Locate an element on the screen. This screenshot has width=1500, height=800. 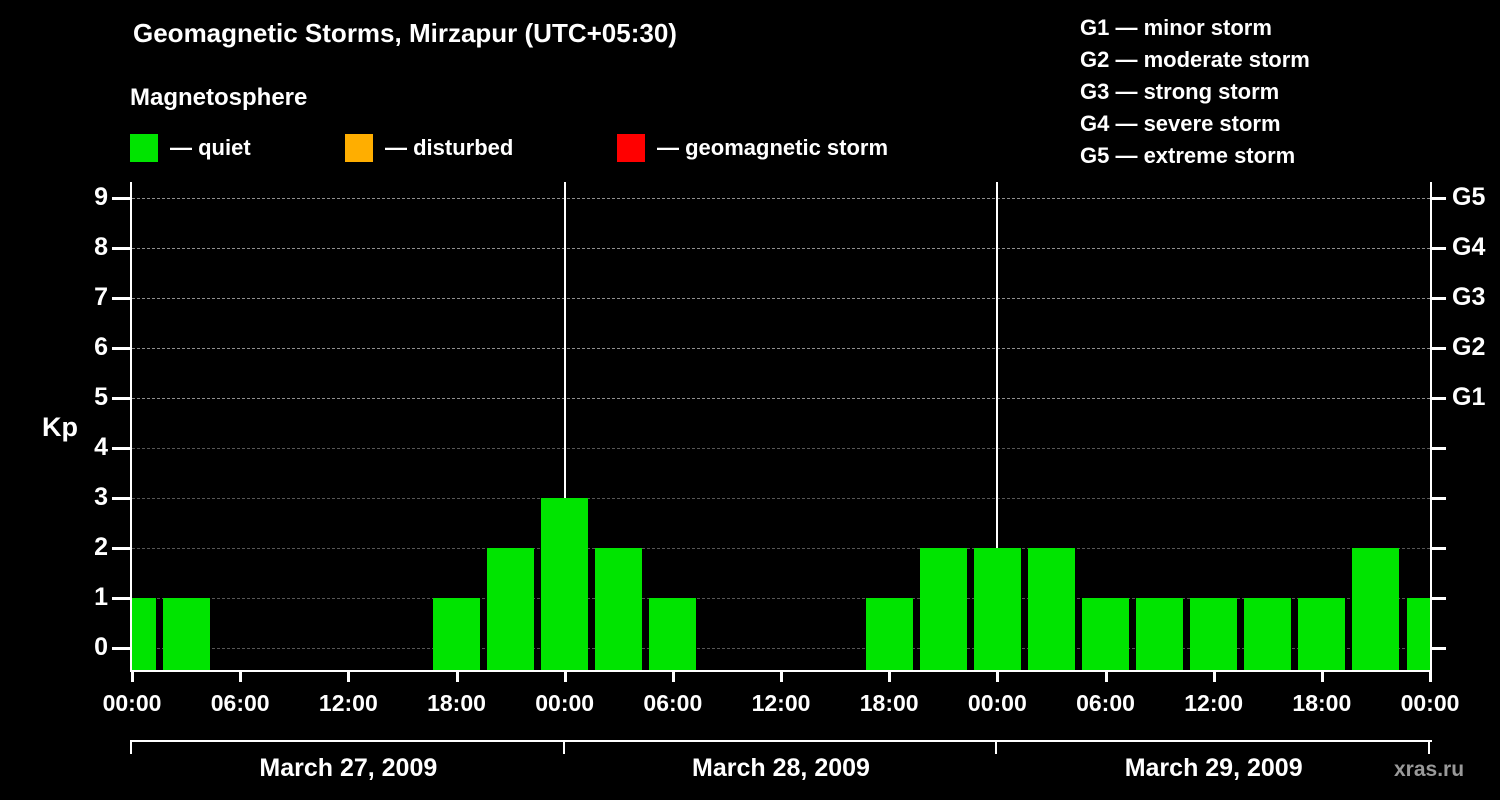
legend-disturbed: — disturbed is located at coordinates (429, 148).